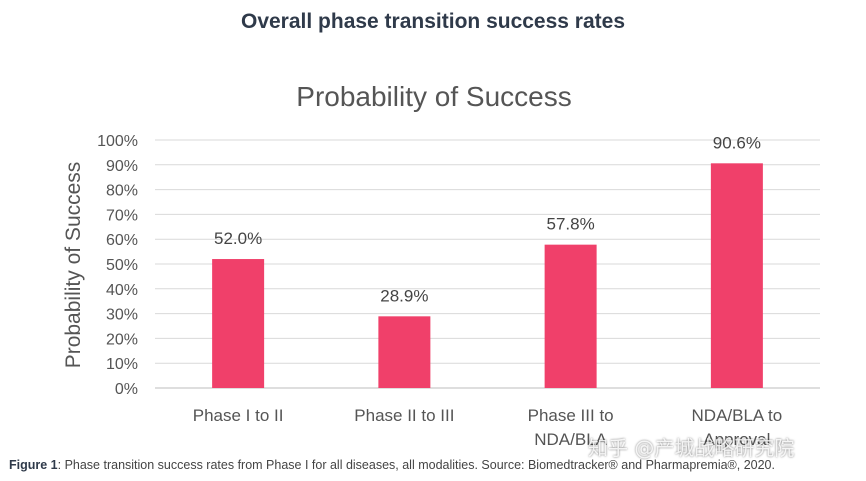 The width and height of the screenshot is (866, 481). What do you see at coordinates (433, 96) in the screenshot?
I see `chart-title: Probability of Success` at bounding box center [433, 96].